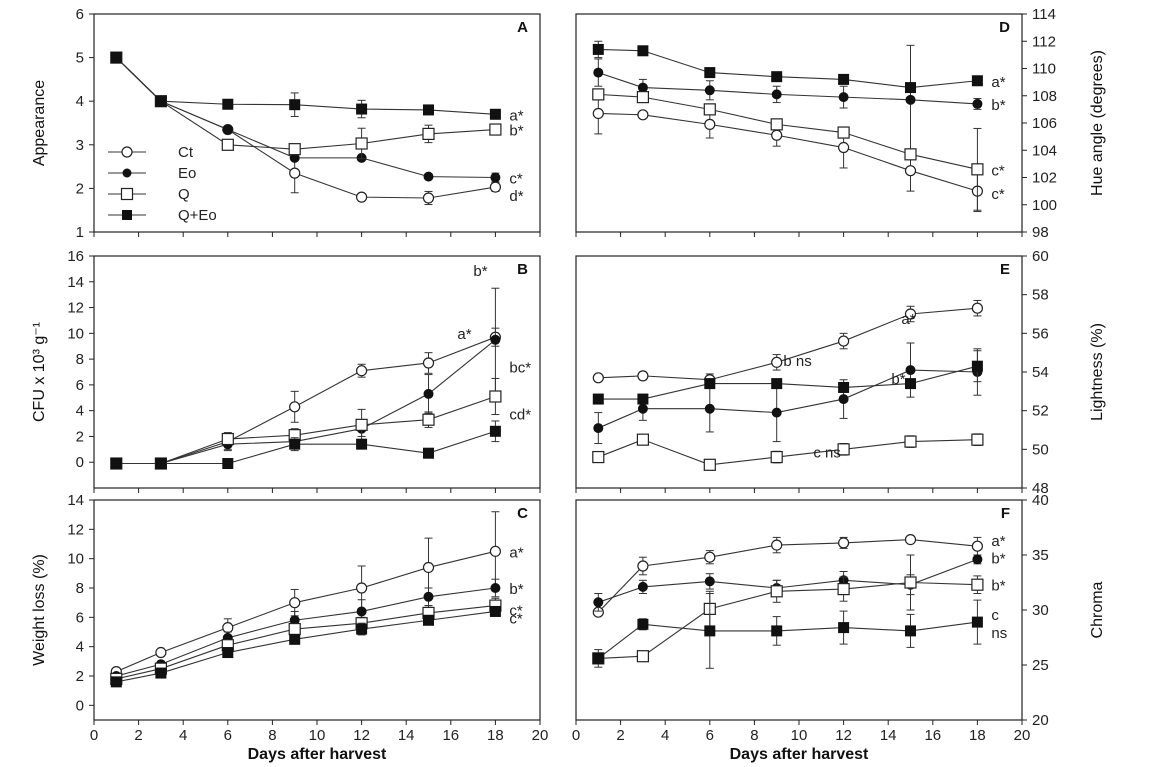 The image size is (1169, 767). I want to click on y-tick-label: 3, so click(80, 145).